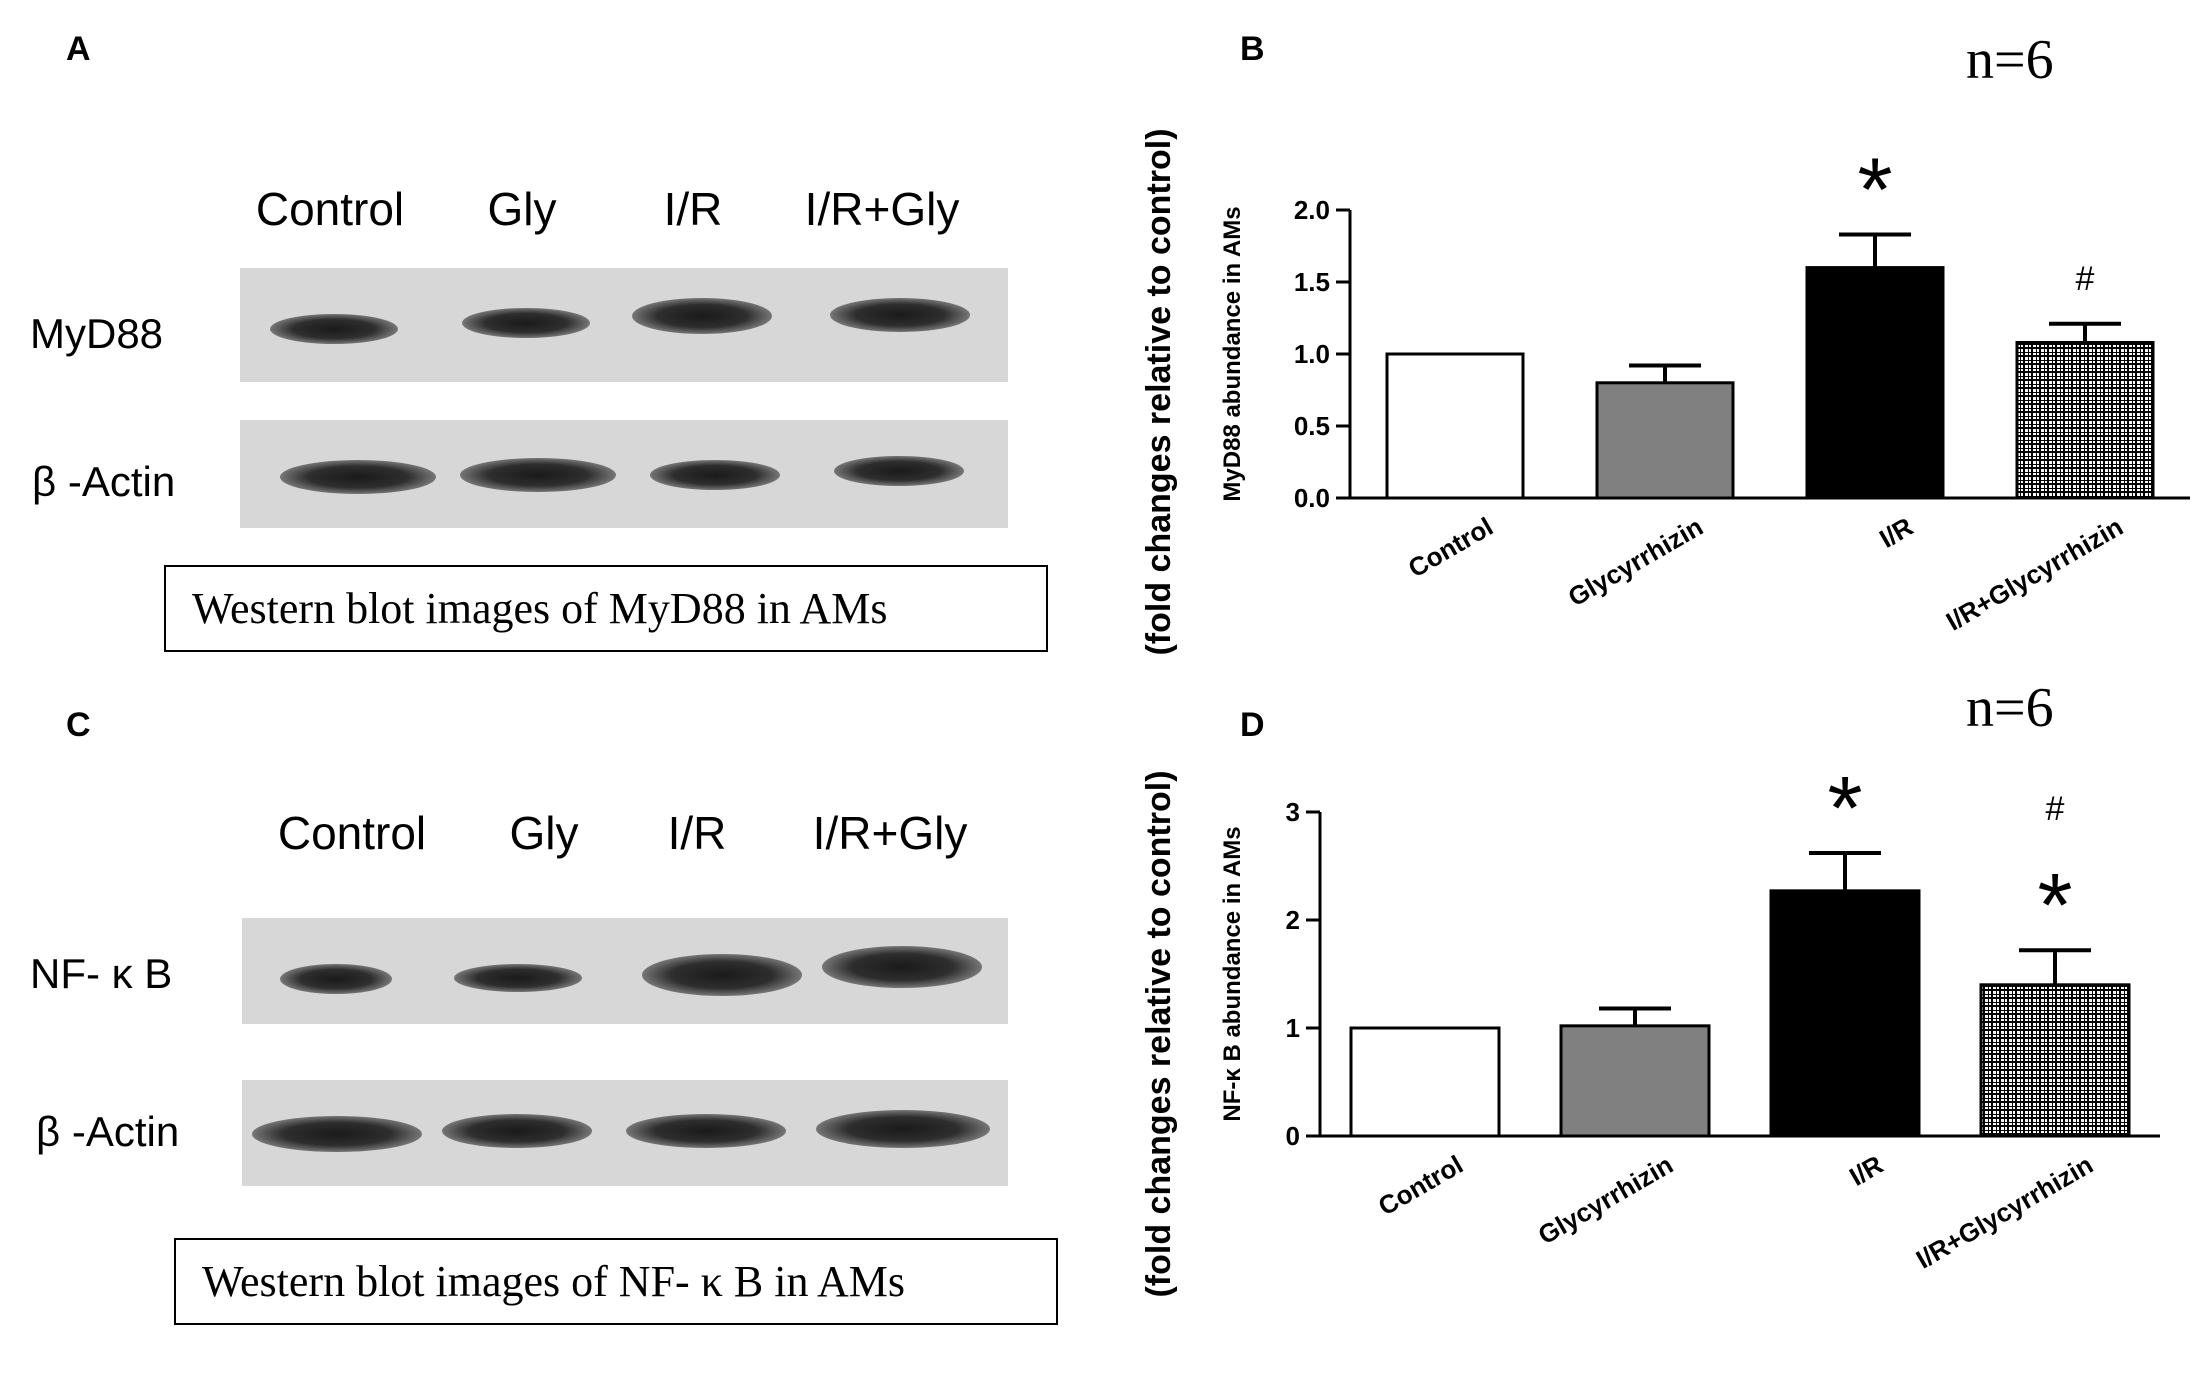 The image size is (2205, 1379). What do you see at coordinates (1232, 353) in the screenshot?
I see `y-axis-label-inner: MyD88 abundance in AMs` at bounding box center [1232, 353].